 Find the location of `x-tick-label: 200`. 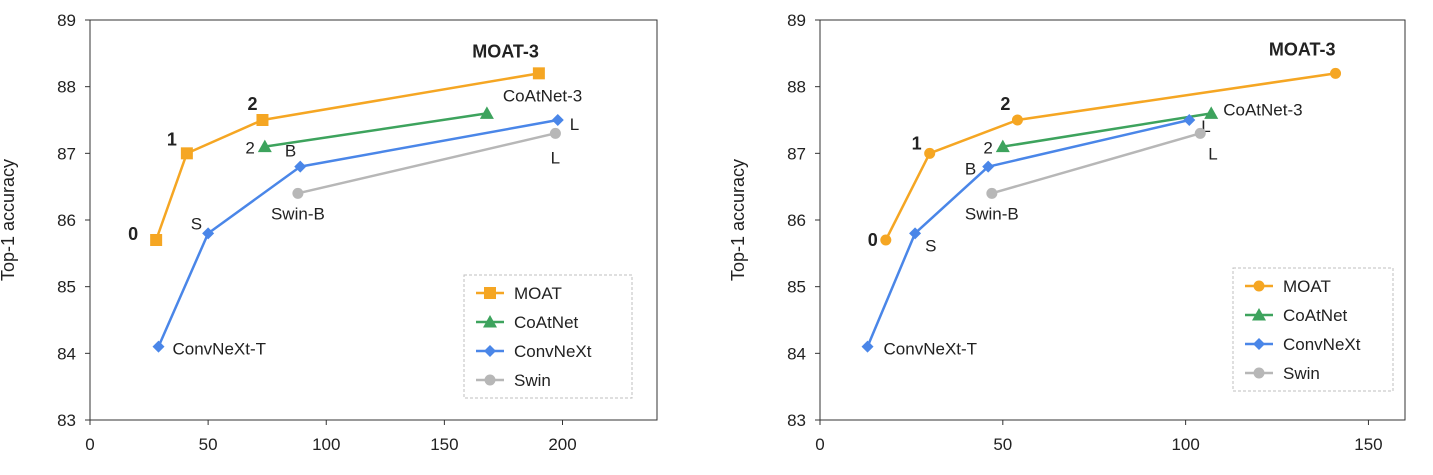

x-tick-label: 200 is located at coordinates (562, 444).